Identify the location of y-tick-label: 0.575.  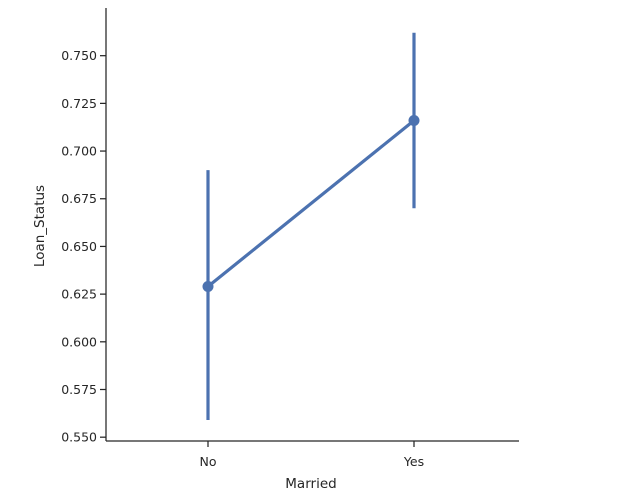
(79, 389).